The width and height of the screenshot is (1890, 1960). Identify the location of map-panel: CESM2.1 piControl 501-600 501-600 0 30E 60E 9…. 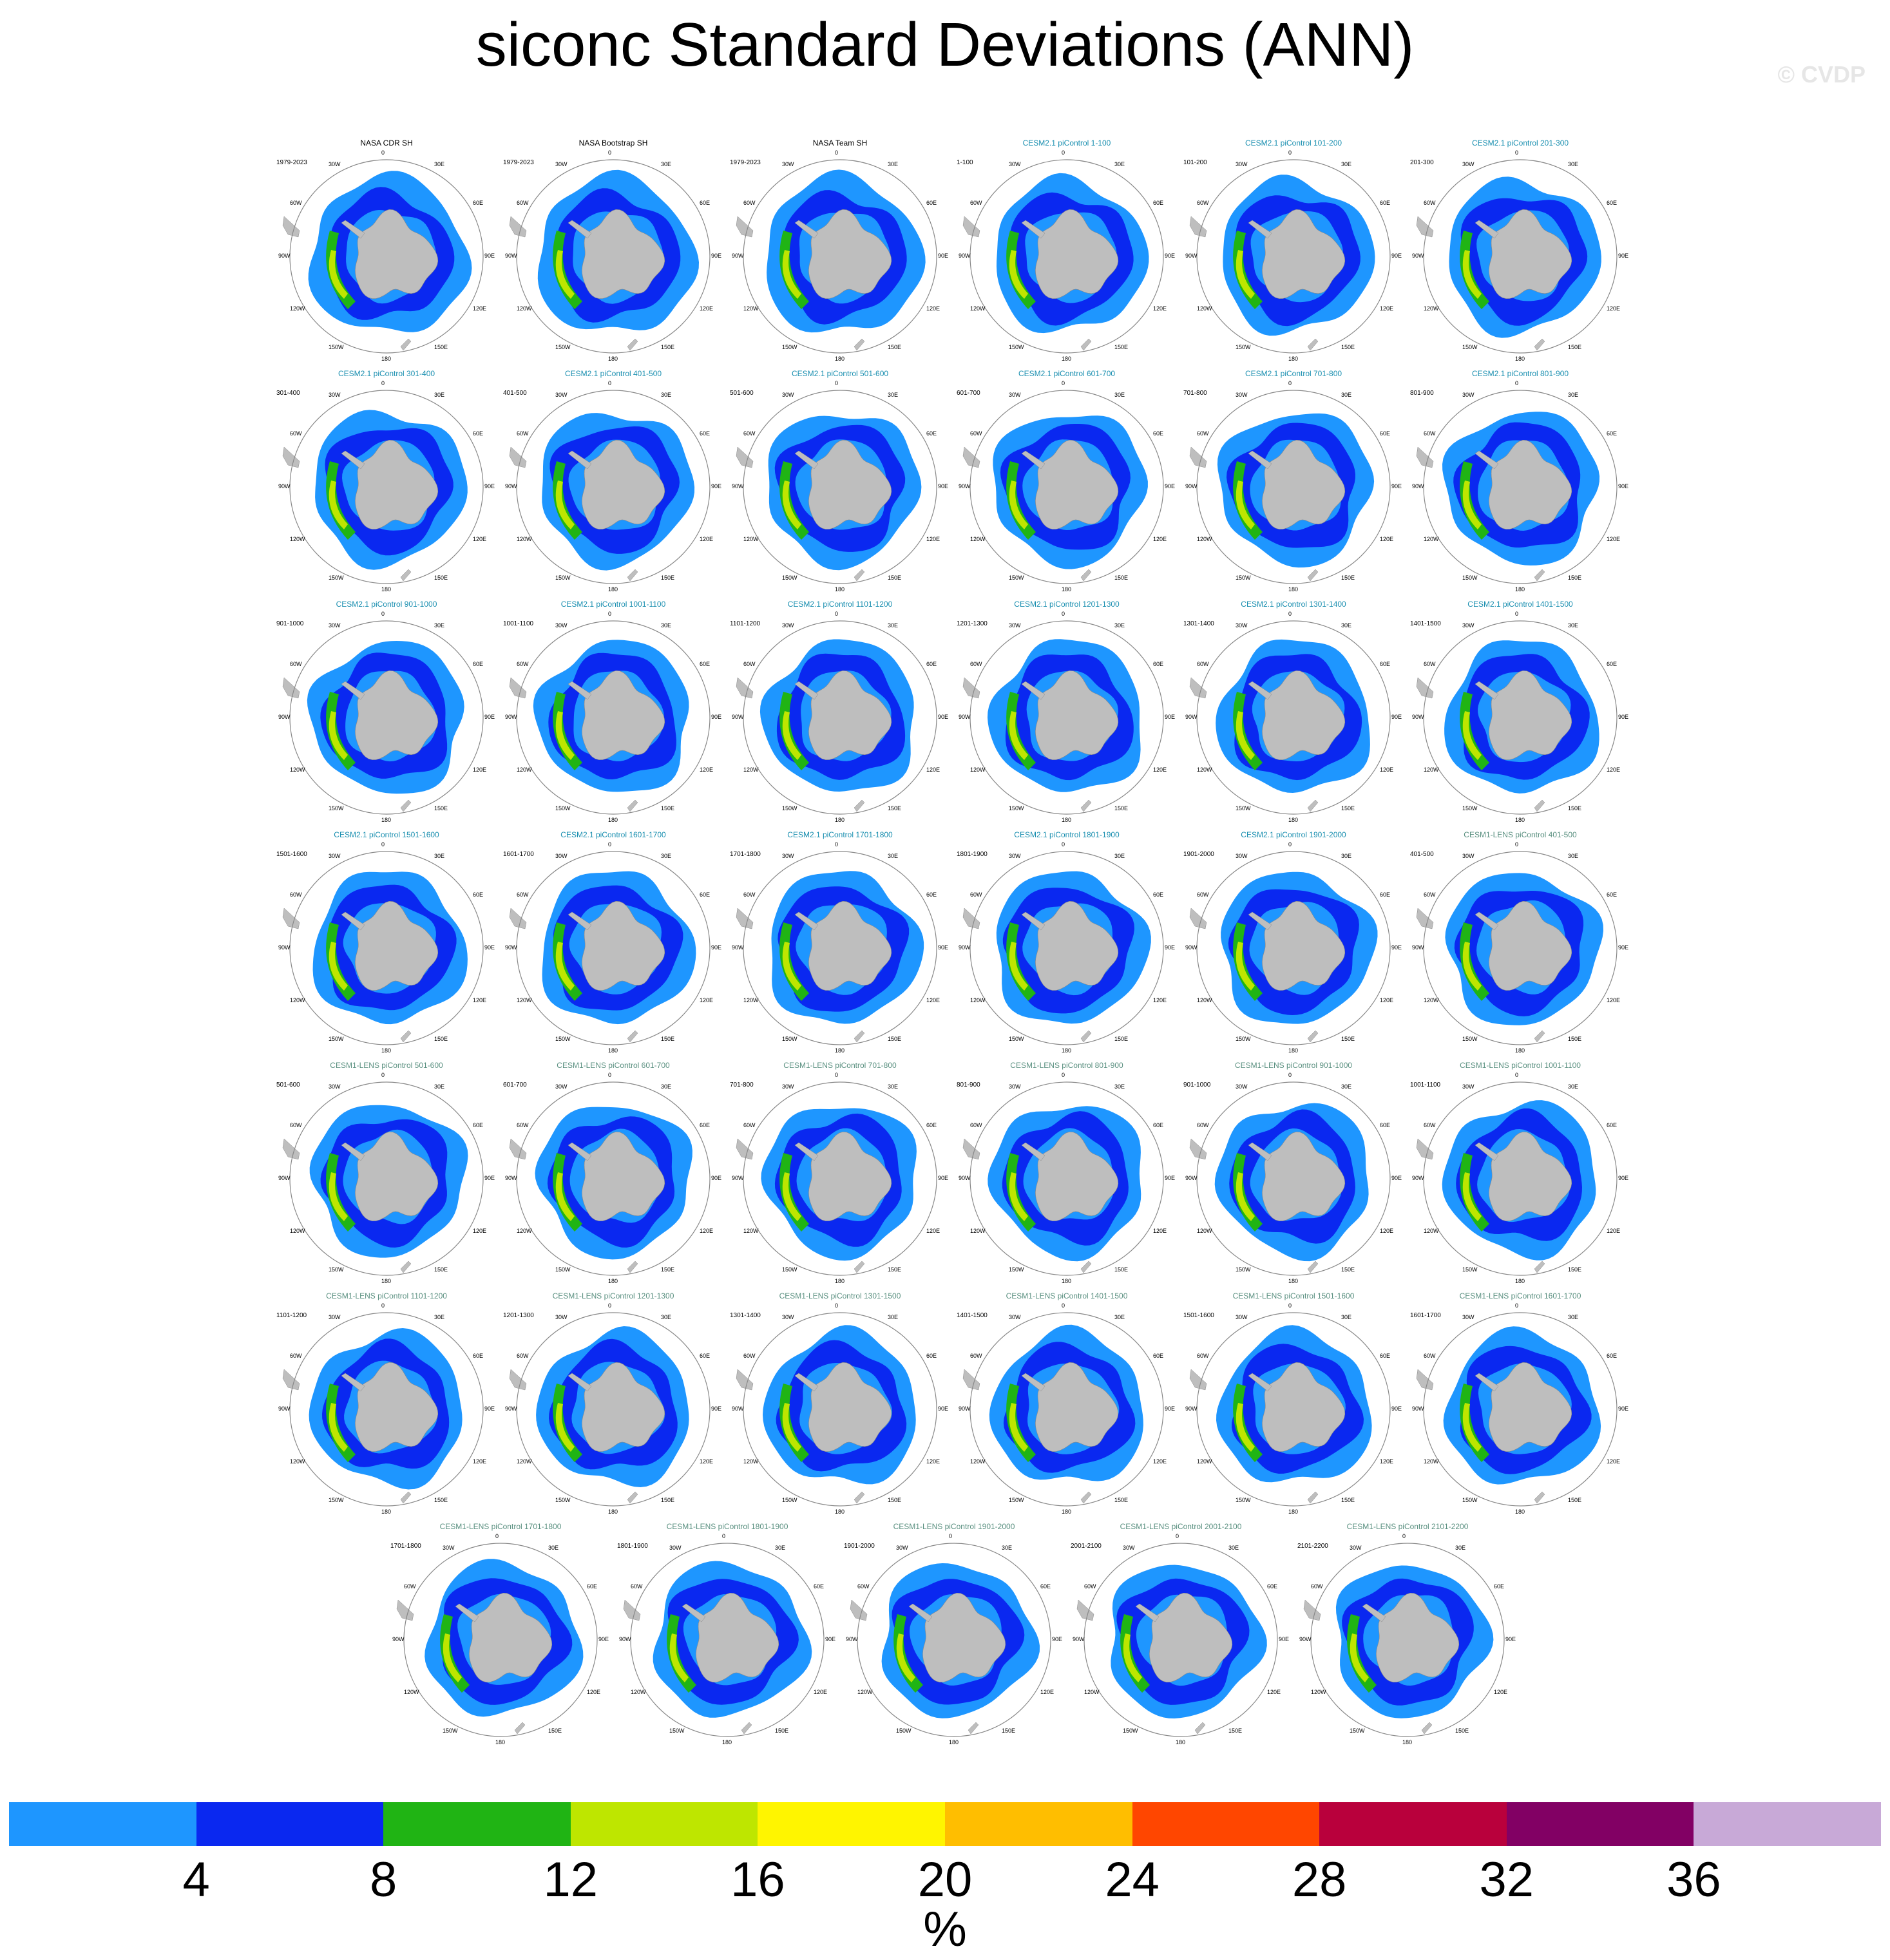
(839, 481).